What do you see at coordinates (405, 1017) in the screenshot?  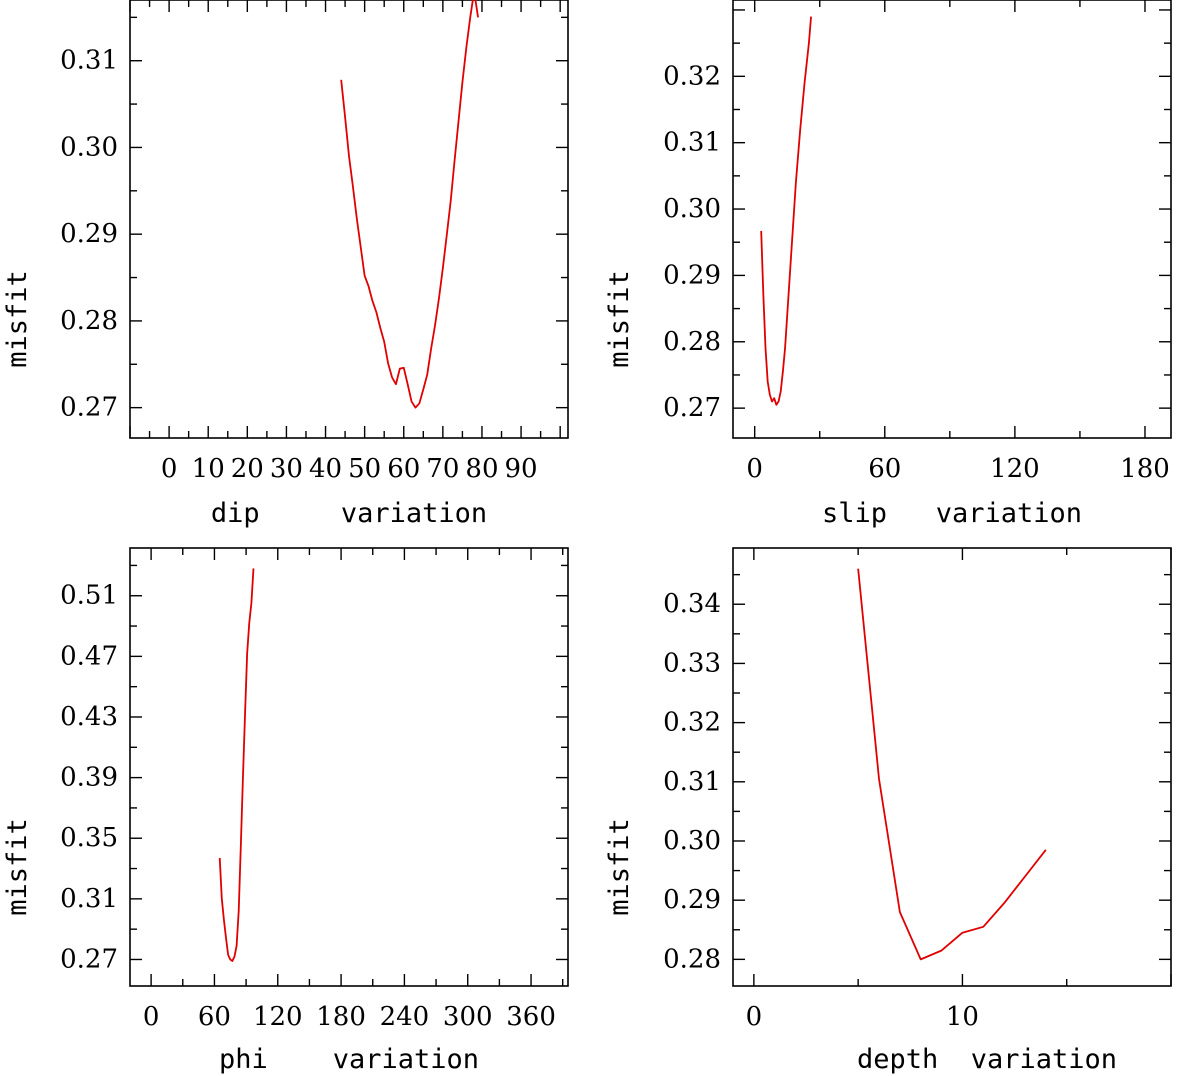 I see `x-tick-label: 240` at bounding box center [405, 1017].